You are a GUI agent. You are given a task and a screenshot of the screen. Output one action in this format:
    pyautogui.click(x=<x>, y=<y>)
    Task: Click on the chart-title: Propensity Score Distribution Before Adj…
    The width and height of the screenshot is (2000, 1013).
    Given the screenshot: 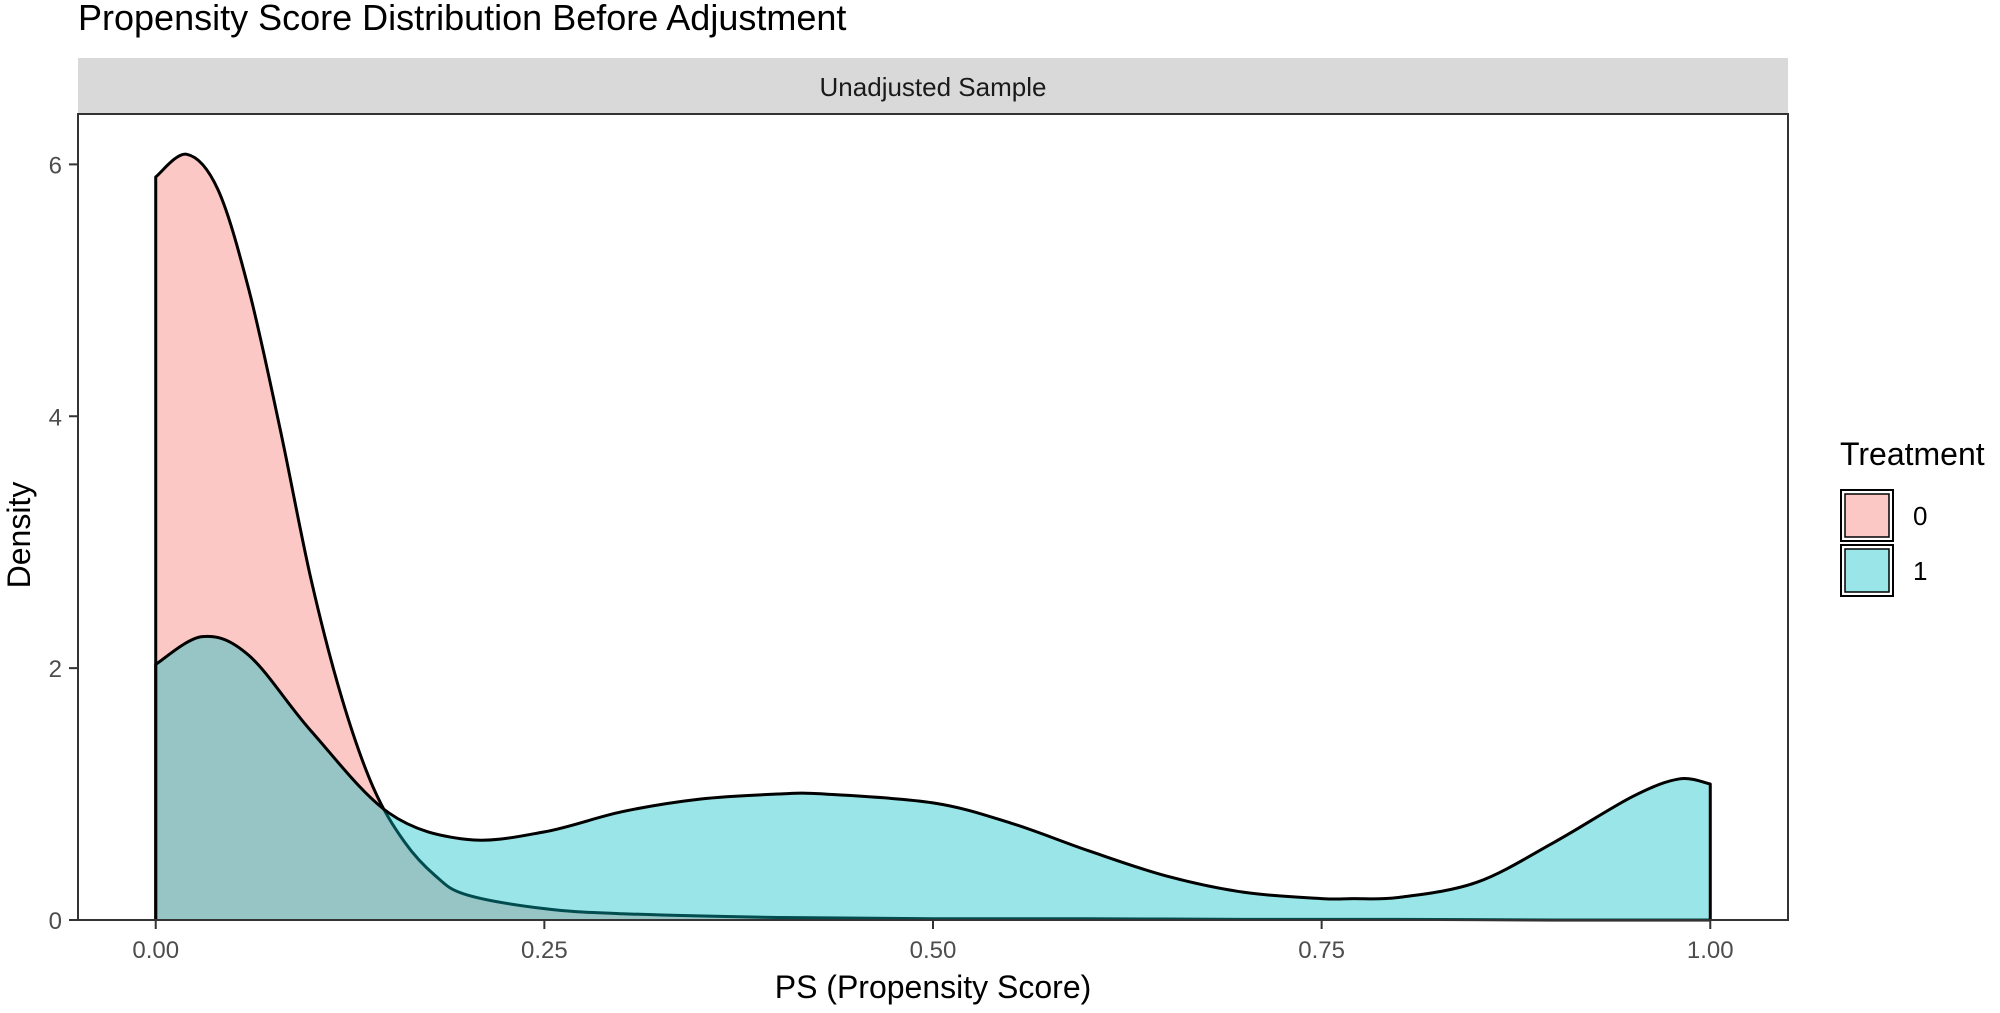 What is the action you would take?
    pyautogui.click(x=462, y=19)
    